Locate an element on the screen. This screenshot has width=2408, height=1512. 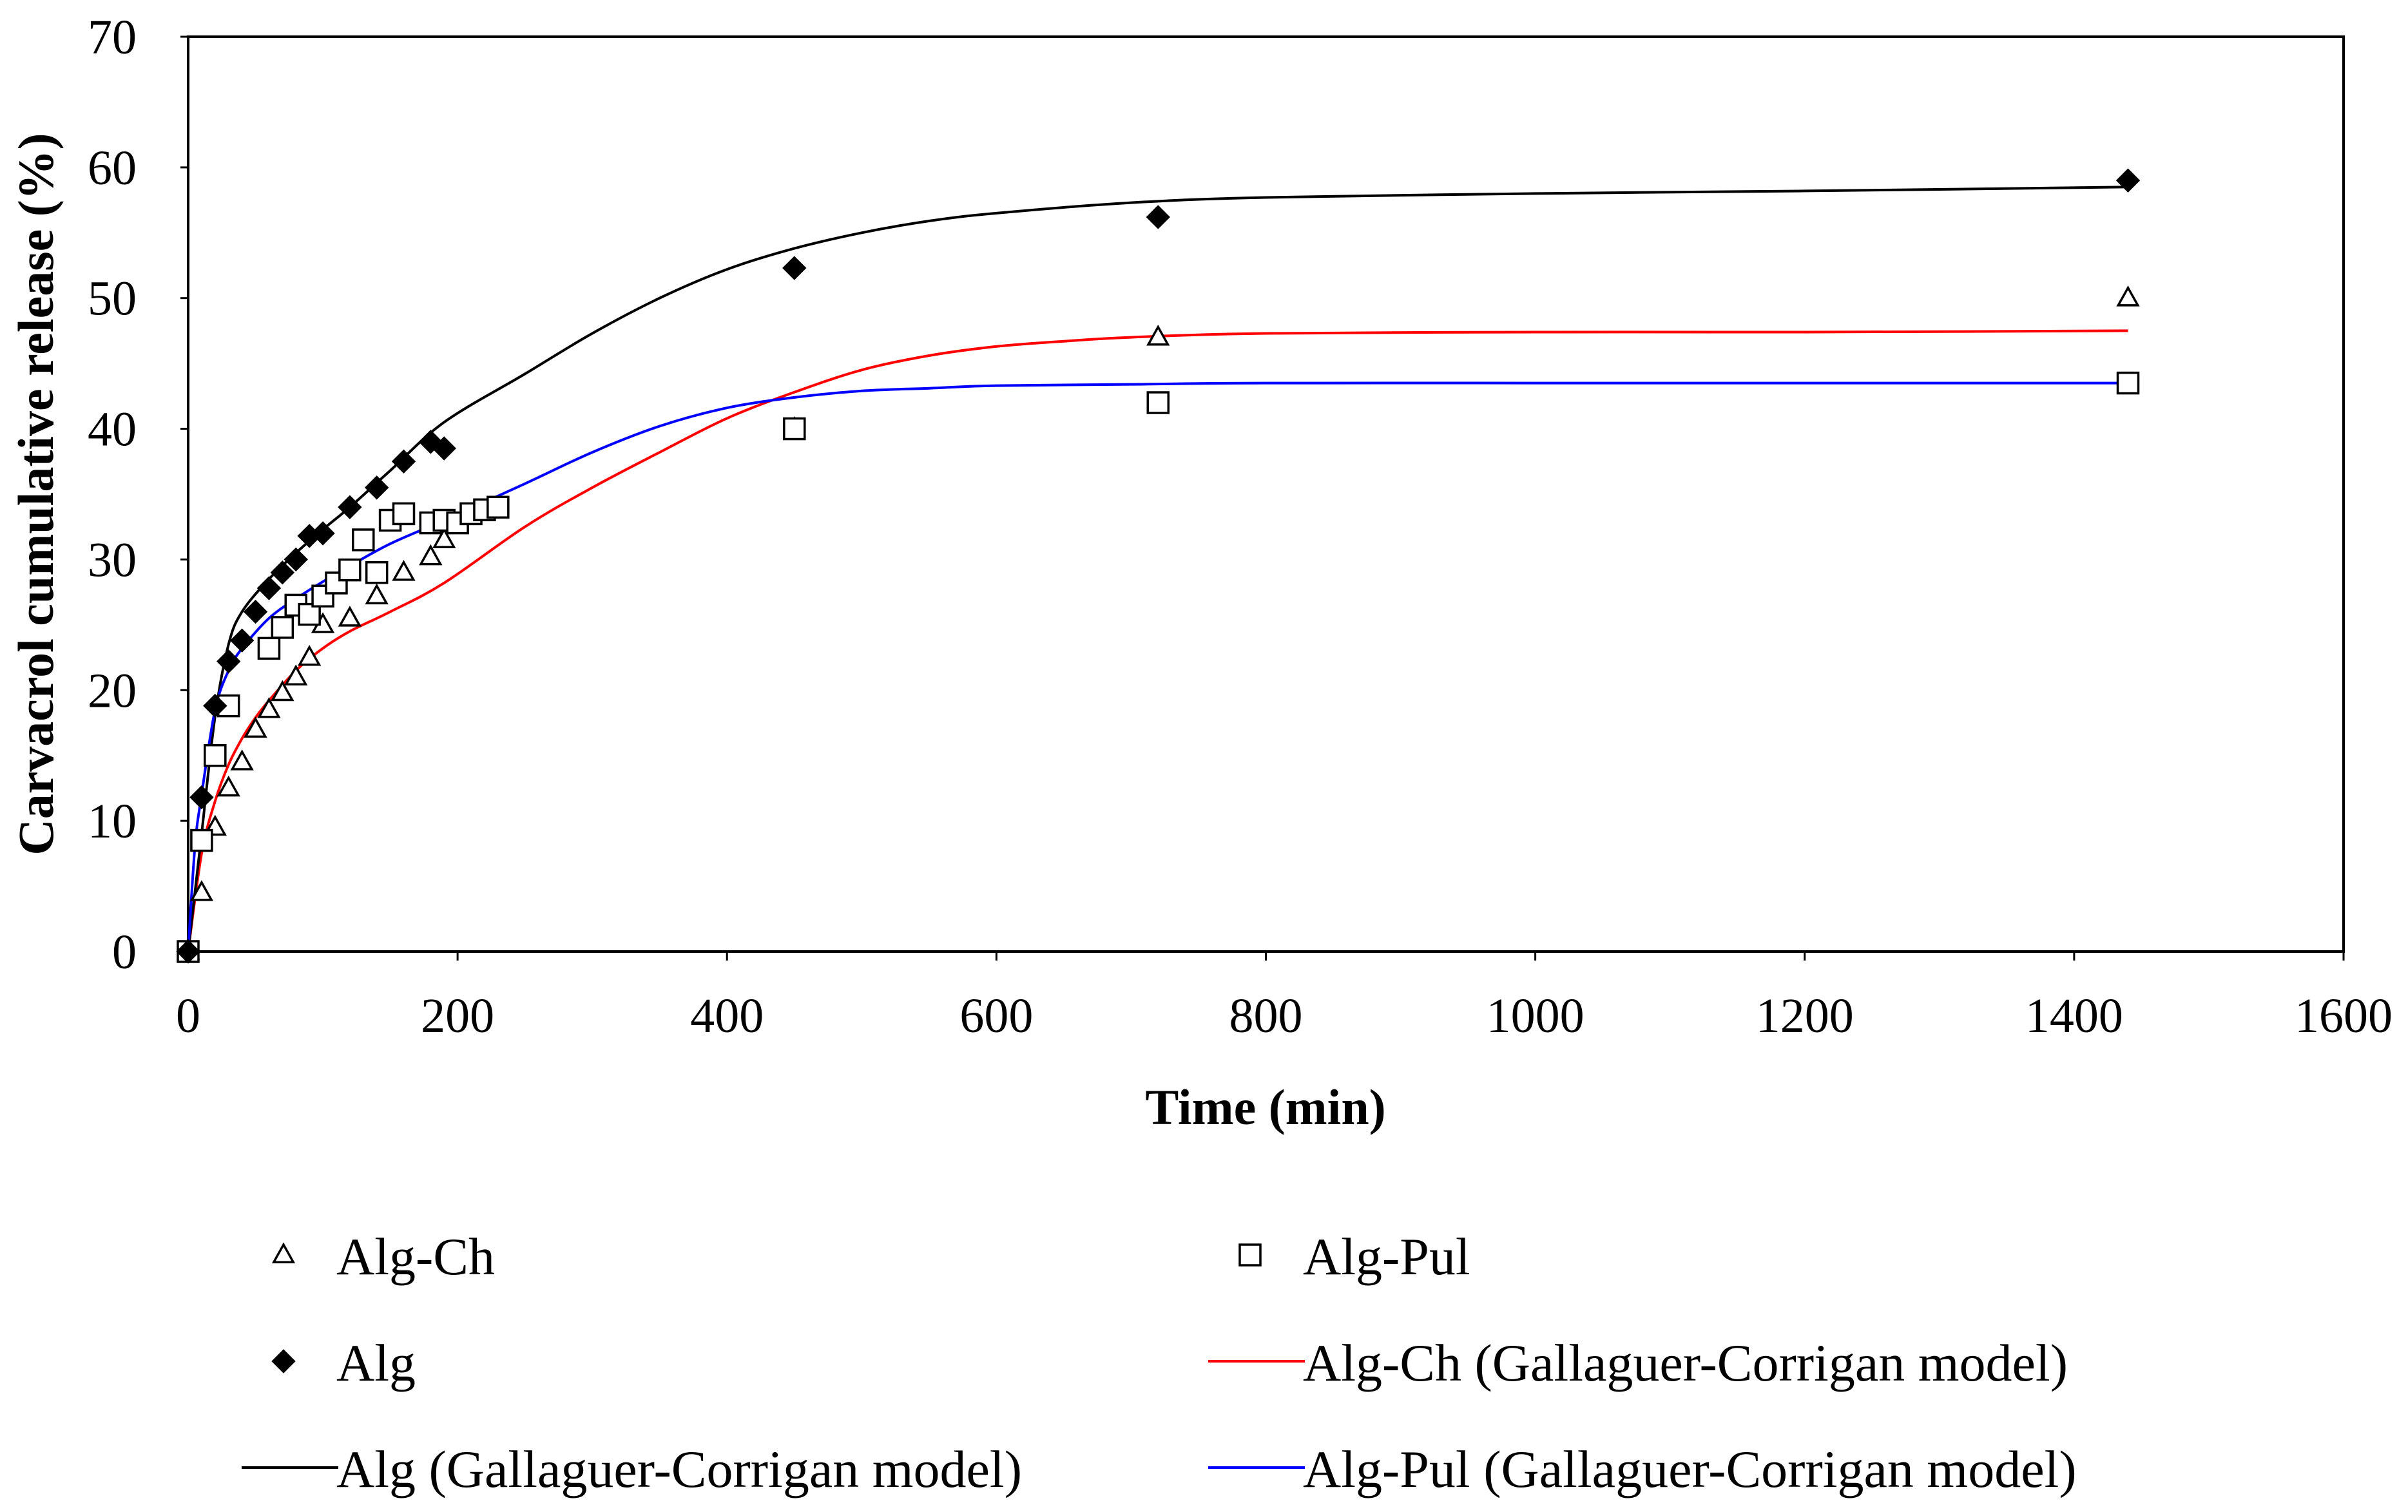
y-tick-label: 70 is located at coordinates (112, 37).